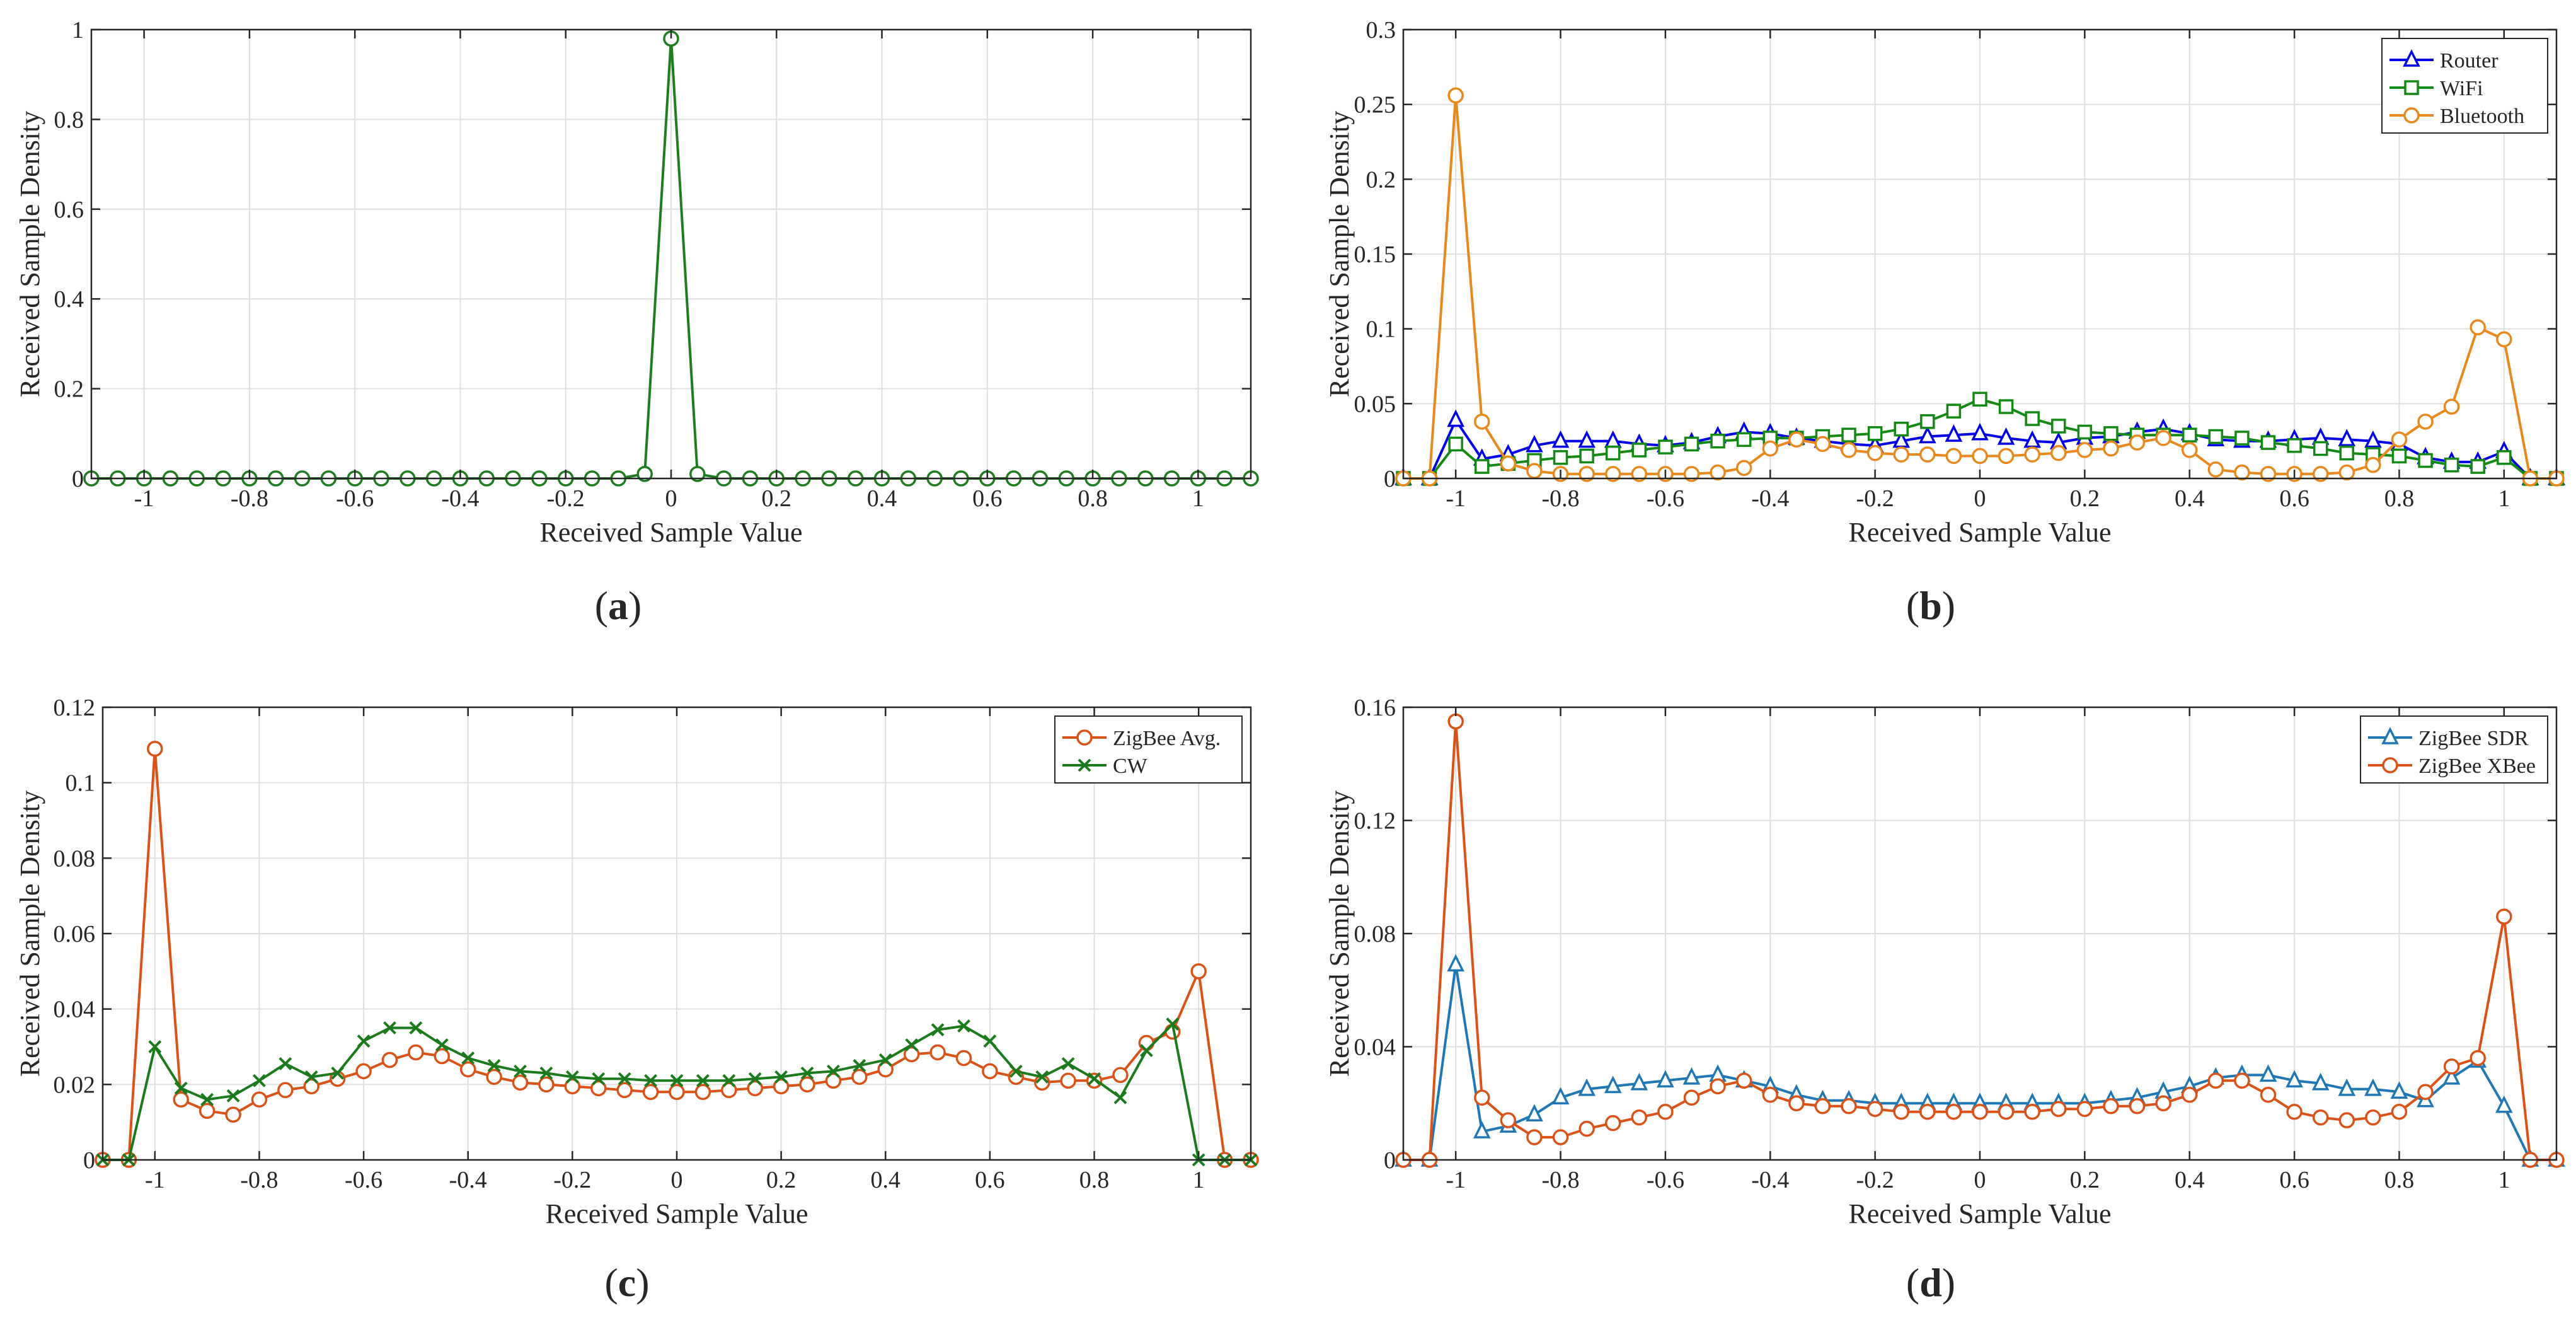  Describe the element at coordinates (1375, 254) in the screenshot. I see `y-tick-label: 0.15` at that location.